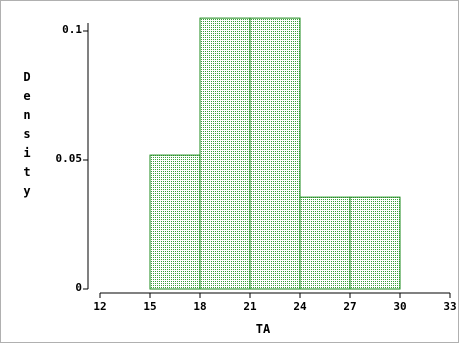 The width and height of the screenshot is (459, 343). What do you see at coordinates (26, 153) in the screenshot?
I see `y-axis-label-char-4: i` at bounding box center [26, 153].